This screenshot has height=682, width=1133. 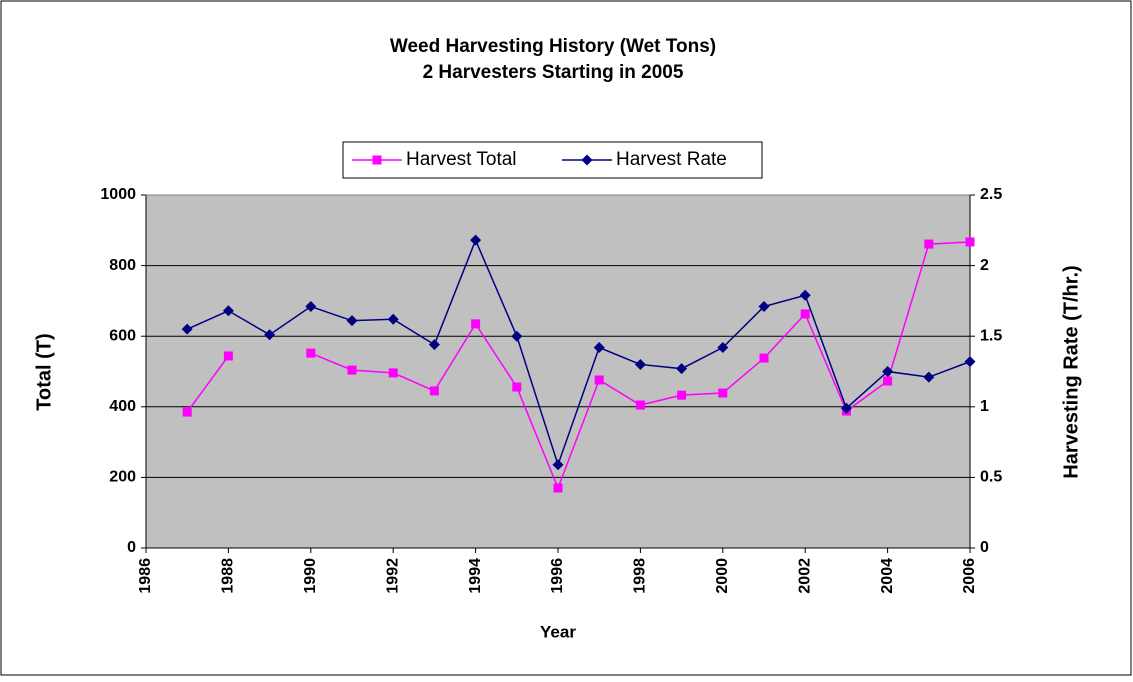 I want to click on x-tick-label: 1996, so click(x=557, y=576).